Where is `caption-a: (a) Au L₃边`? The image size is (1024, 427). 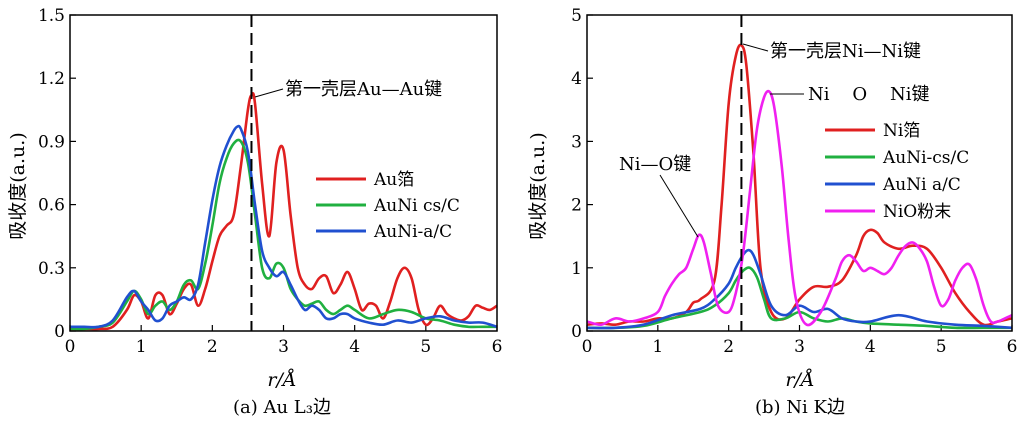 caption-a: (a) Au L₃边 is located at coordinates (282, 407).